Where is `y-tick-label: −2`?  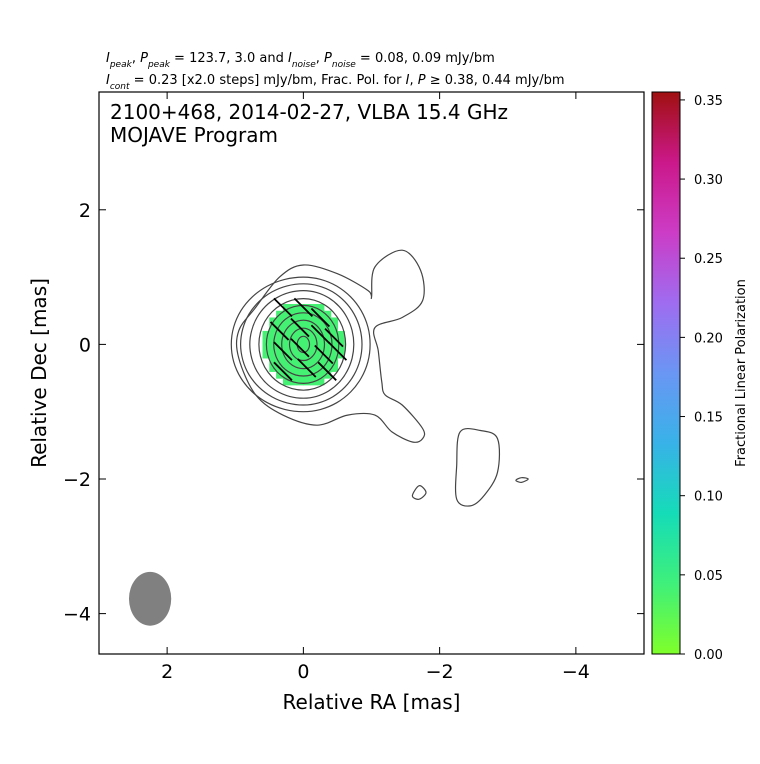
y-tick-label: −2 is located at coordinates (77, 480).